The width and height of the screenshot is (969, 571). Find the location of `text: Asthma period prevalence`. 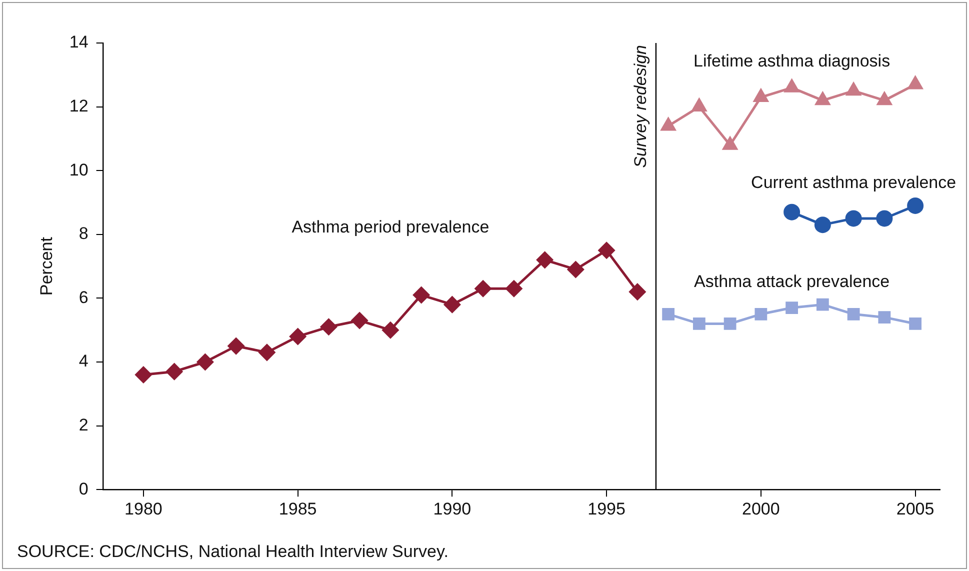

text: Asthma period prevalence is located at coordinates (391, 227).